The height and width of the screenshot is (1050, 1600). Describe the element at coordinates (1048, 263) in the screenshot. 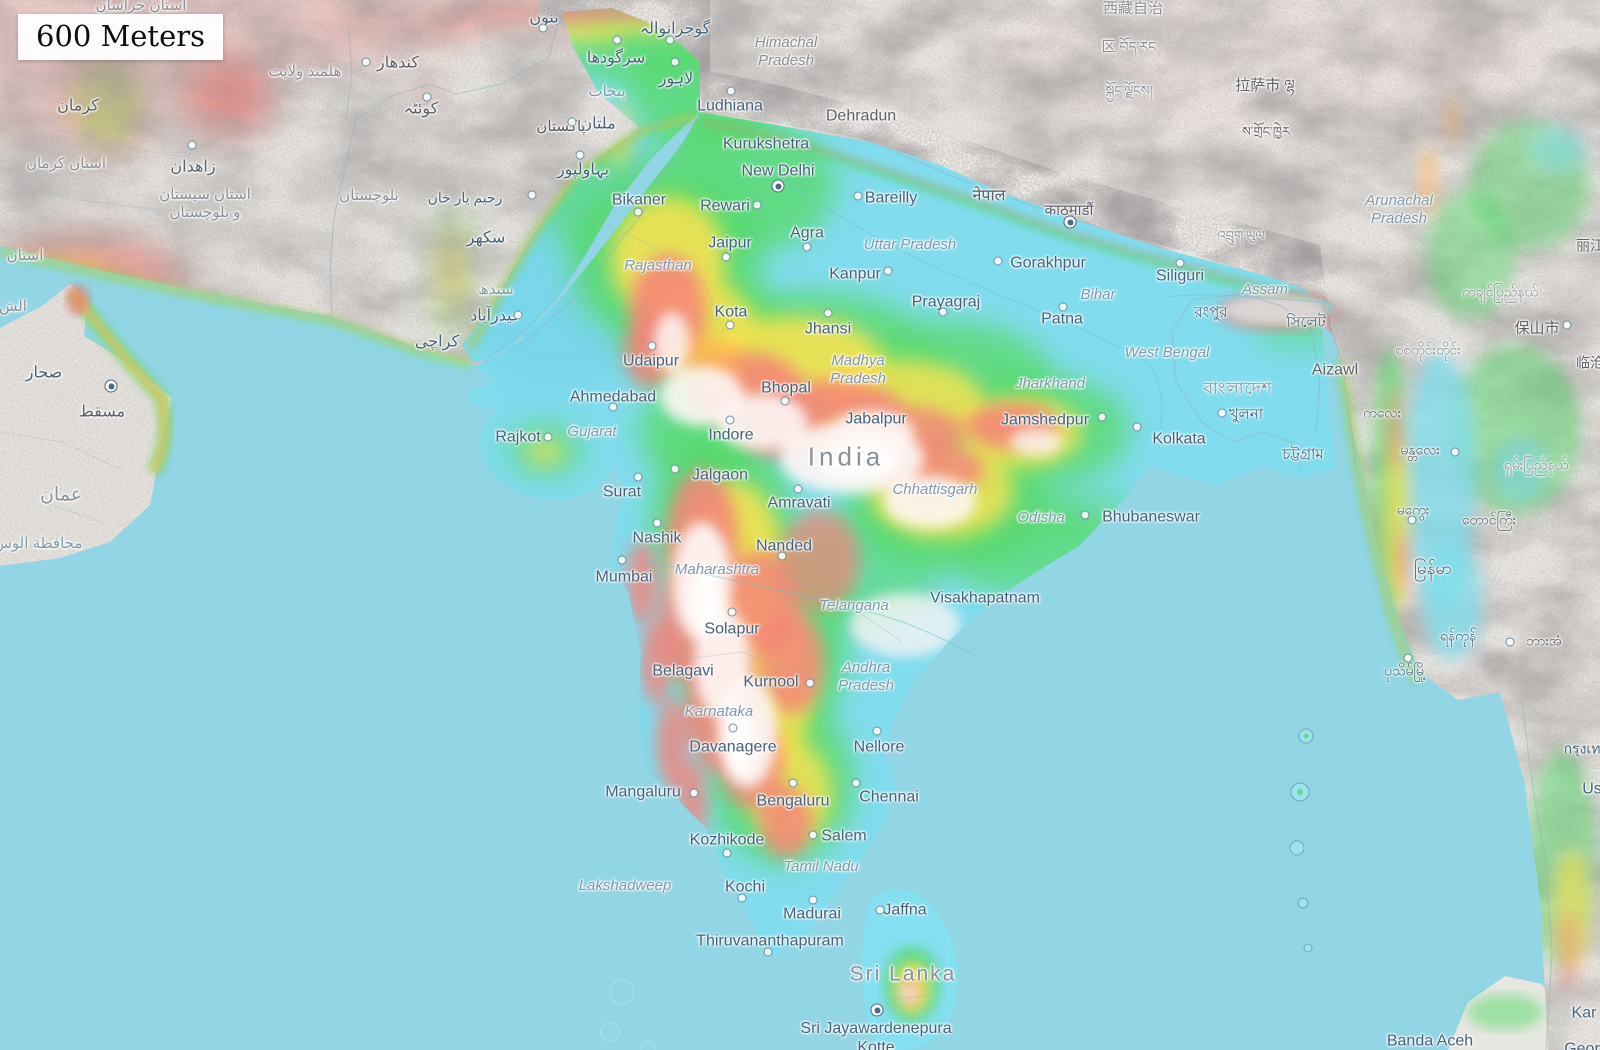

I see `map-label: Gorakhpur` at that location.